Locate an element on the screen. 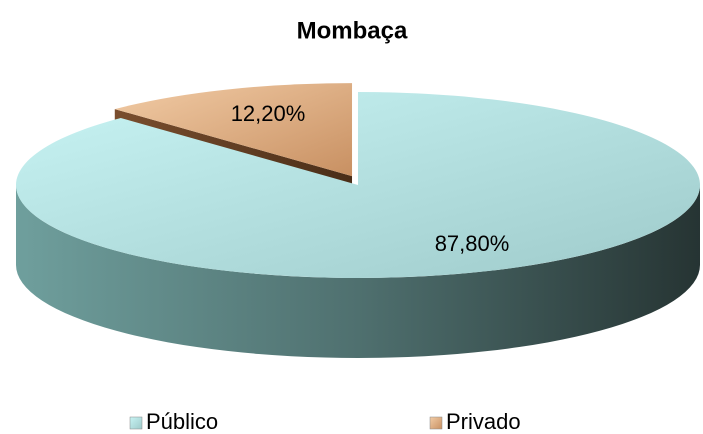 This screenshot has height=434, width=703. data-label: 87,80% is located at coordinates (472, 243).